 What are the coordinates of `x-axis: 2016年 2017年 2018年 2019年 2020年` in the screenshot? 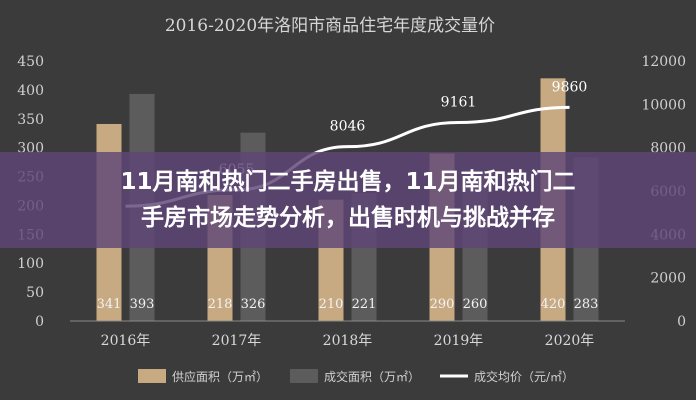 It's located at (347, 334).